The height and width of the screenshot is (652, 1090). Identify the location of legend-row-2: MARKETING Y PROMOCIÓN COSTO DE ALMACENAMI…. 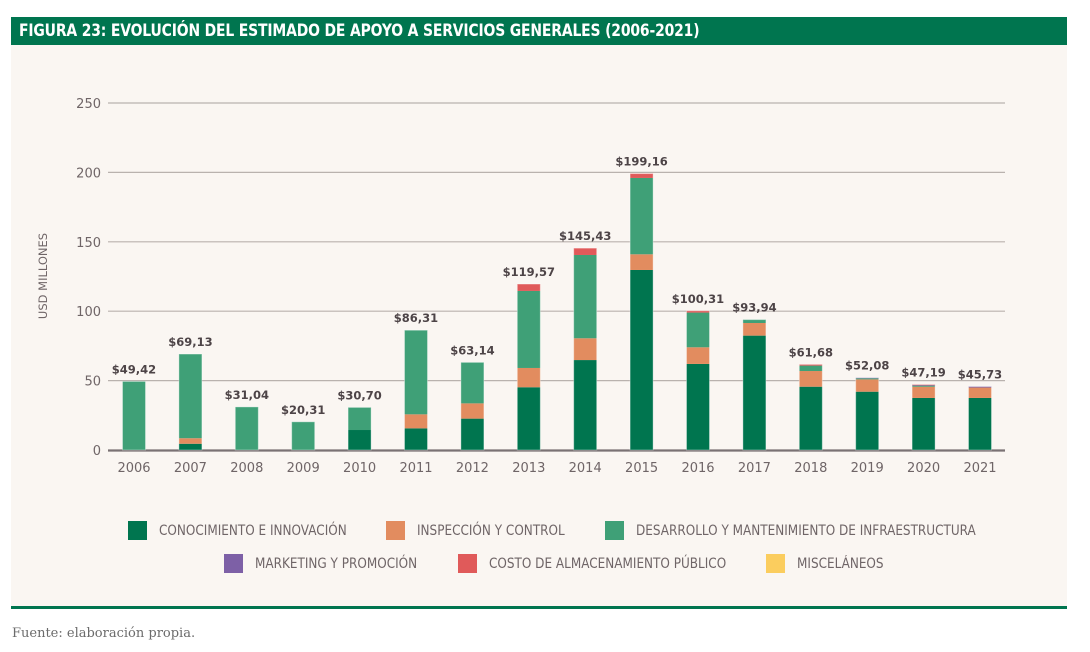
(554, 563).